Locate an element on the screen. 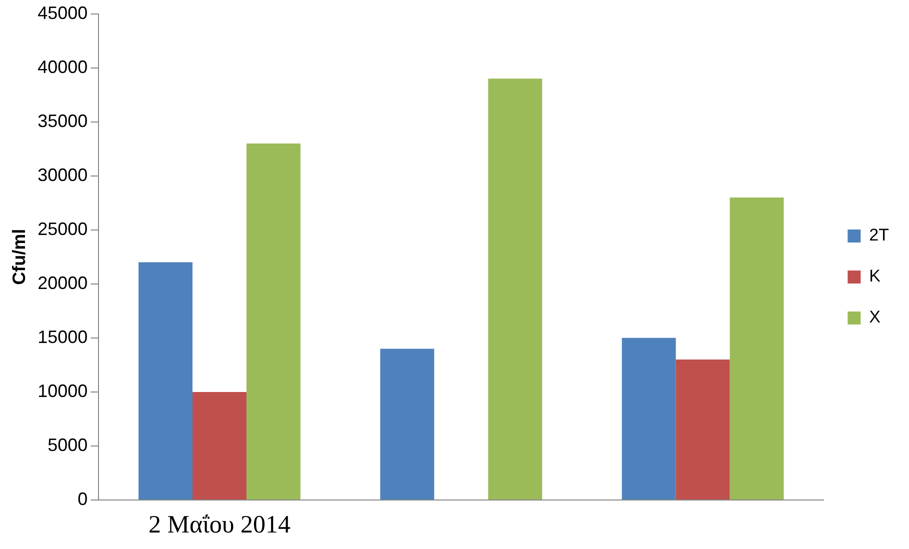 This screenshot has height=549, width=909. x-tick-label: 2 Μαΐου 2014 is located at coordinates (219, 525).